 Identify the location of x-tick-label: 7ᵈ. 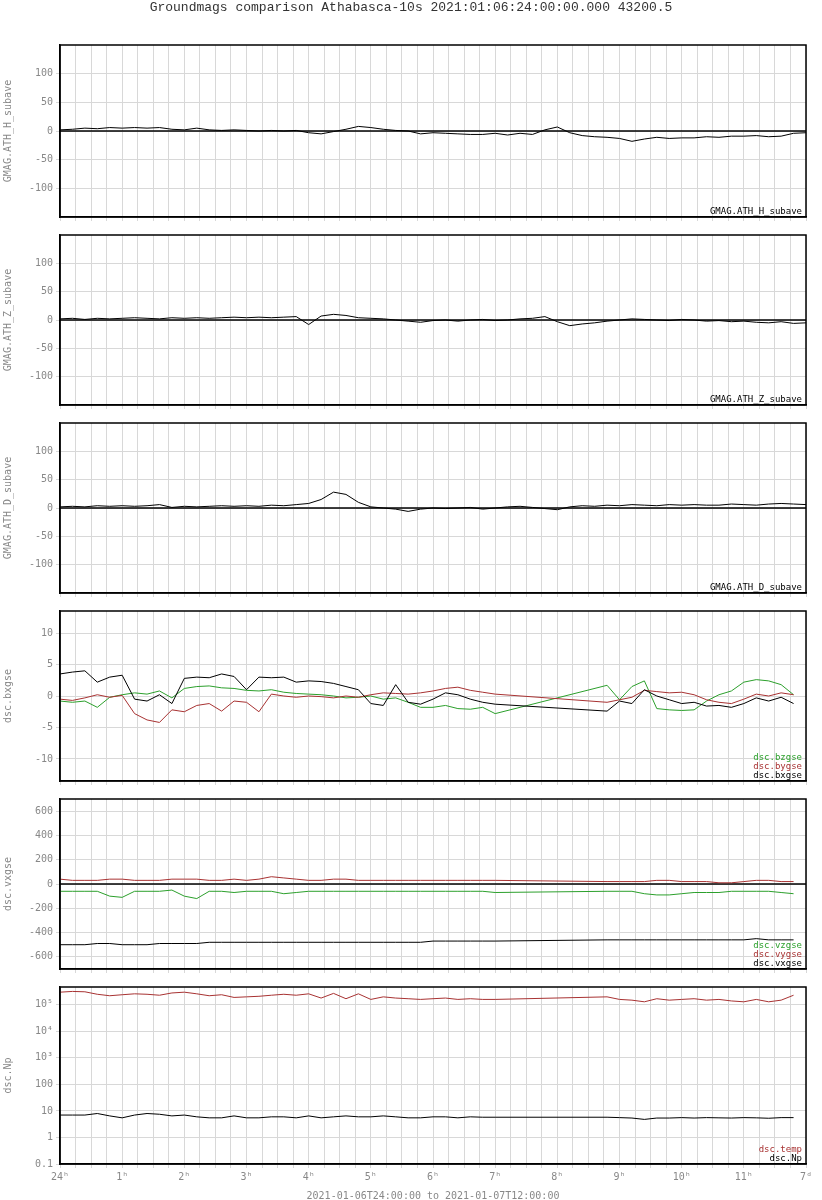
(806, 1176).